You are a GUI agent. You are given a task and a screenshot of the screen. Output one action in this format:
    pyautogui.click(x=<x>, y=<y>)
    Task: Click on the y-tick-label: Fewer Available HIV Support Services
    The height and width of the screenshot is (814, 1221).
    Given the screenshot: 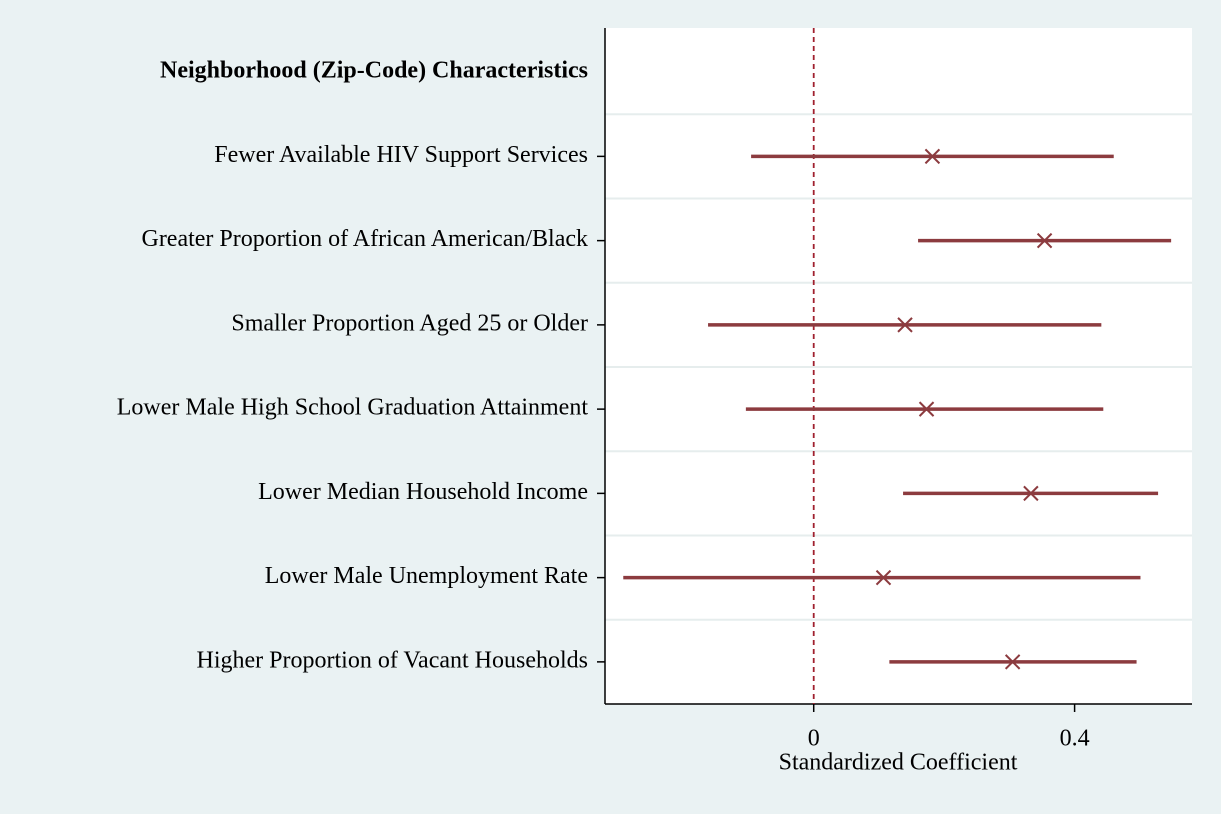 What is the action you would take?
    pyautogui.click(x=401, y=155)
    